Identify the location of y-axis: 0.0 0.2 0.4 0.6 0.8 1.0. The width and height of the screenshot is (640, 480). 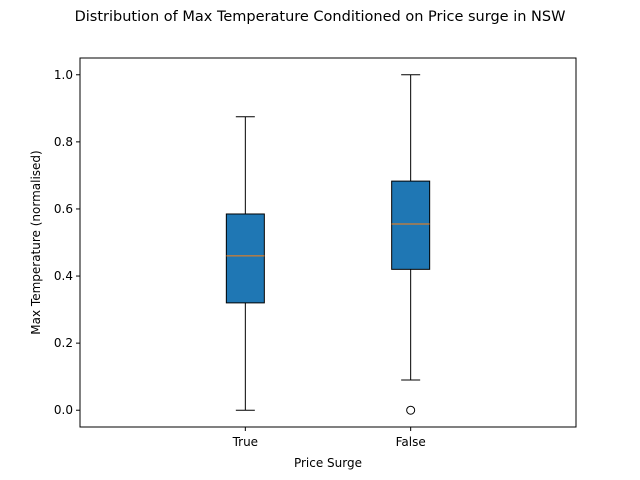
(67, 242).